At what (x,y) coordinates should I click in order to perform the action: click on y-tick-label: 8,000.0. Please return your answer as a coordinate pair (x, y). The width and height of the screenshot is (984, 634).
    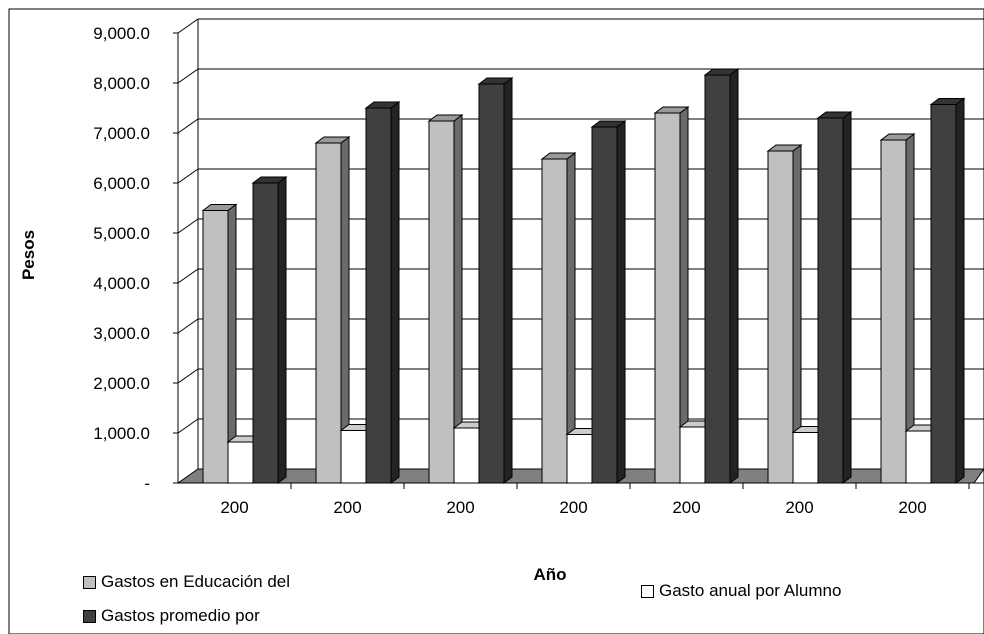
    Looking at the image, I should click on (121, 83).